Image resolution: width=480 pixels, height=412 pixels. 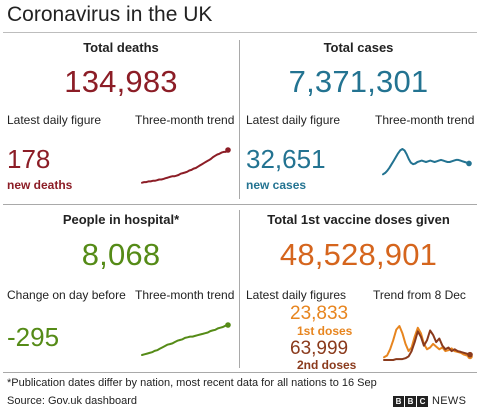 I want to click on vaccine-latest-label: Latest daily figures, so click(x=296, y=295).